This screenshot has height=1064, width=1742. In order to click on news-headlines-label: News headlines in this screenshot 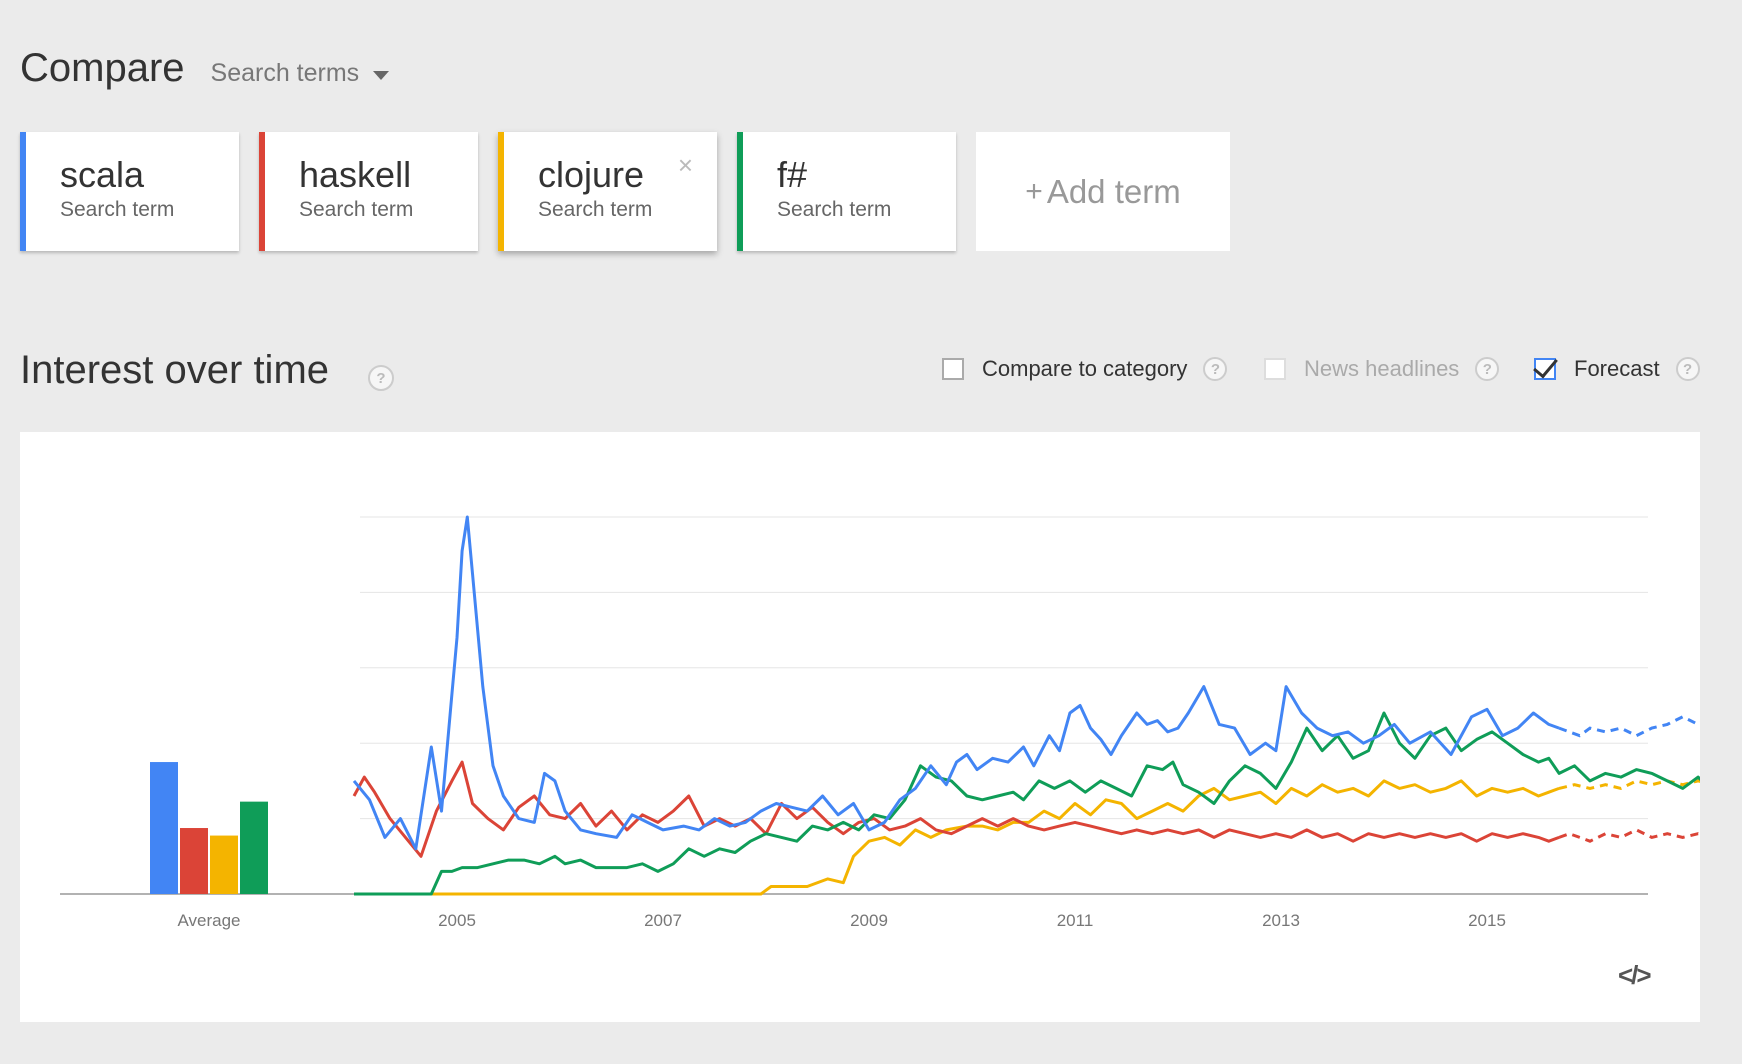, I will do `click(1382, 368)`.